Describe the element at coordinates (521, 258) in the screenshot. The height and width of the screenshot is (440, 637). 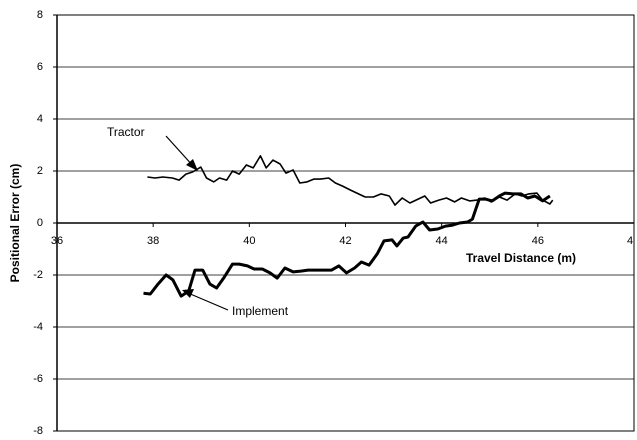
I see `x-axis-label: Travel Distance (m)` at that location.